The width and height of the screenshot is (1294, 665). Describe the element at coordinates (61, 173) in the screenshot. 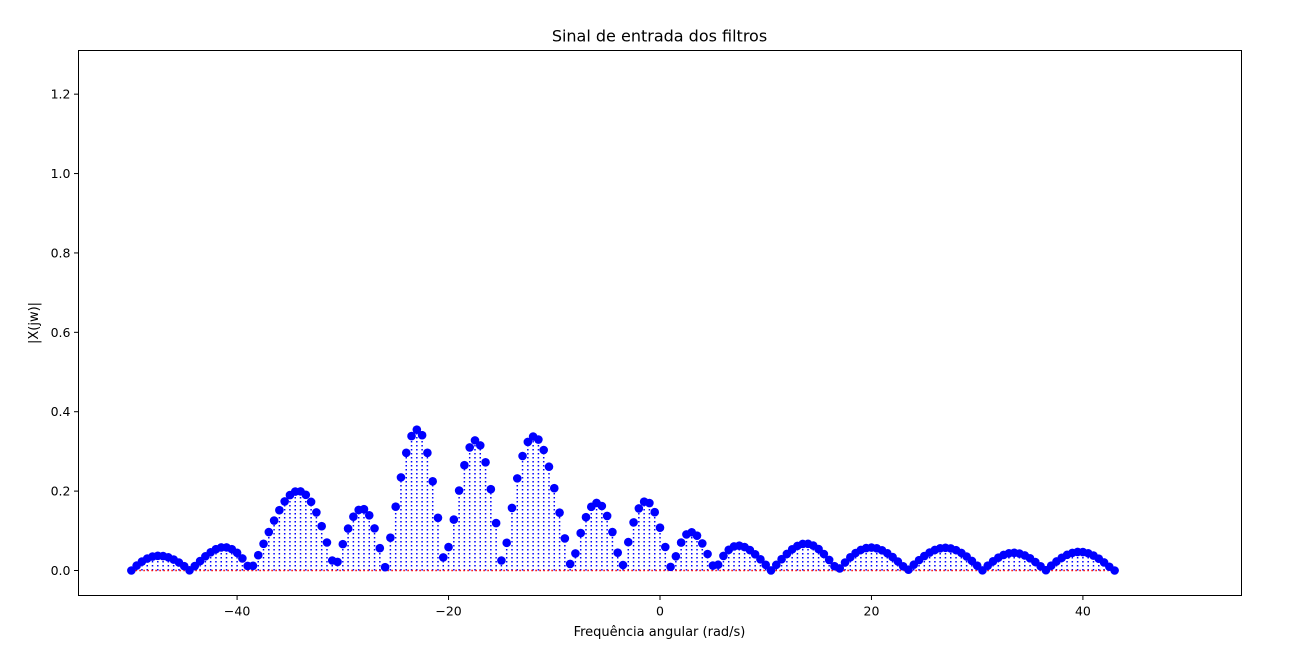

I see `y-tick-label: 1.0` at that location.